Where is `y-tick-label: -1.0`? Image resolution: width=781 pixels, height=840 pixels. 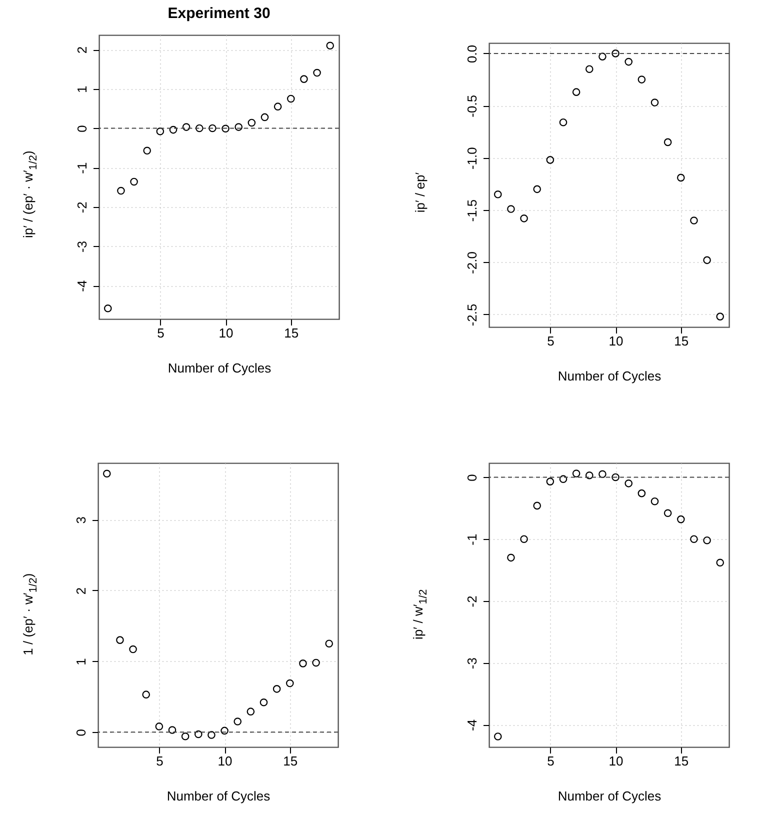
y-tick-label: -1.0 is located at coordinates (472, 158).